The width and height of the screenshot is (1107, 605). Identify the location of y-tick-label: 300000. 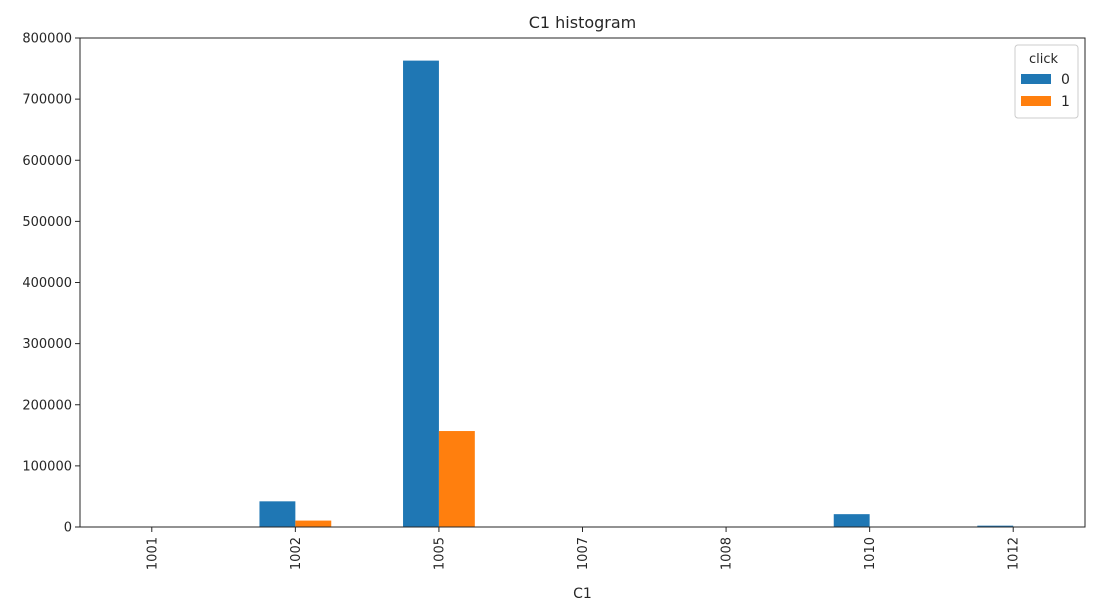
(47, 344).